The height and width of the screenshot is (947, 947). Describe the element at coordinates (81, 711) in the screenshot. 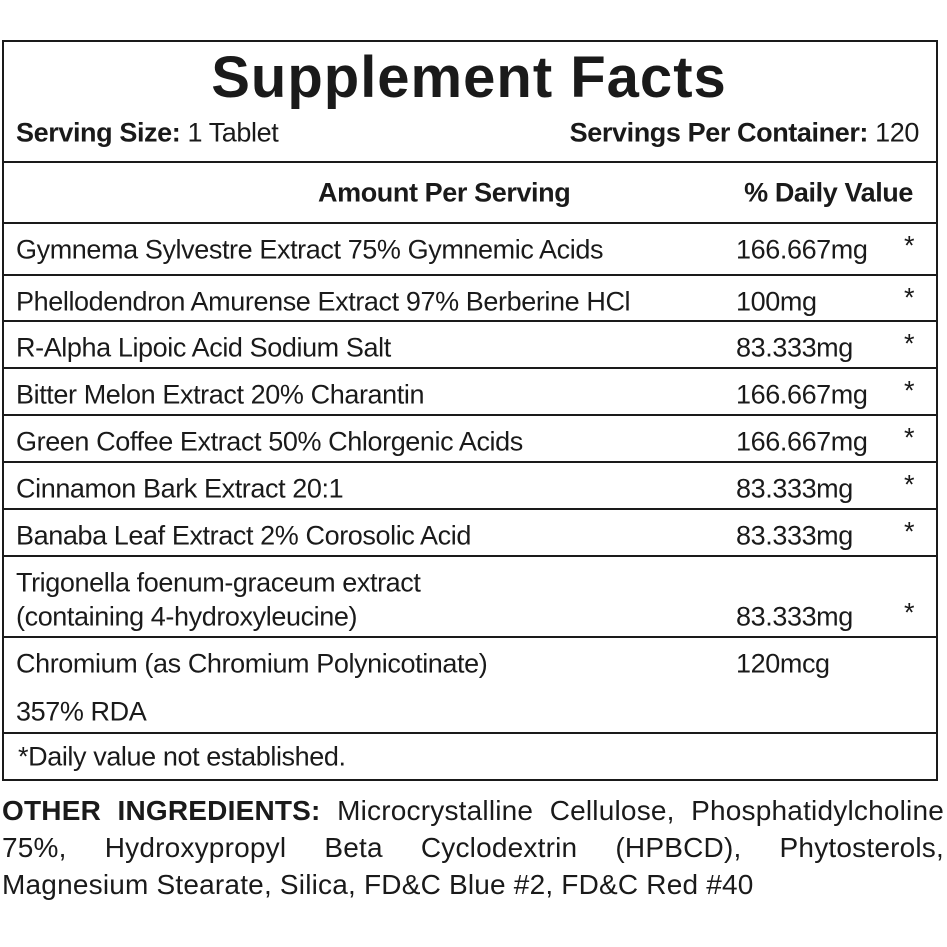

I see `ingredient-name: 357% RDA` at that location.